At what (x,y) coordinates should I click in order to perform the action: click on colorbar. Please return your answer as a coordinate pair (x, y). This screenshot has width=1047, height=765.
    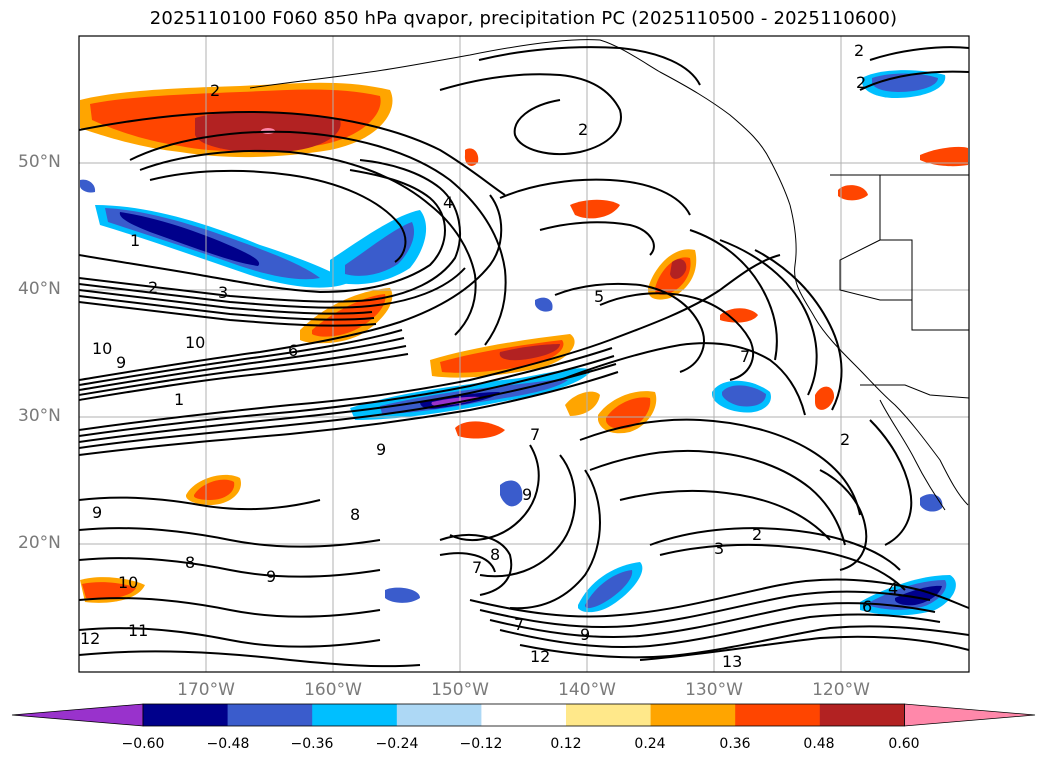
    Looking at the image, I should click on (523, 715).